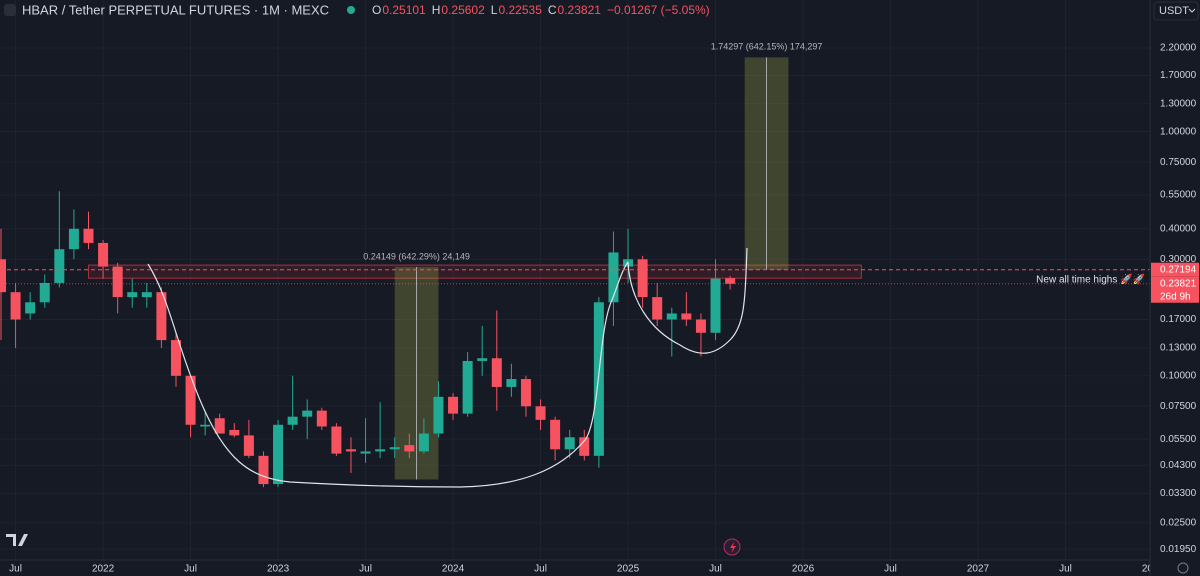  Describe the element at coordinates (978, 569) in the screenshot. I see `x-tick-label: 2027` at that location.